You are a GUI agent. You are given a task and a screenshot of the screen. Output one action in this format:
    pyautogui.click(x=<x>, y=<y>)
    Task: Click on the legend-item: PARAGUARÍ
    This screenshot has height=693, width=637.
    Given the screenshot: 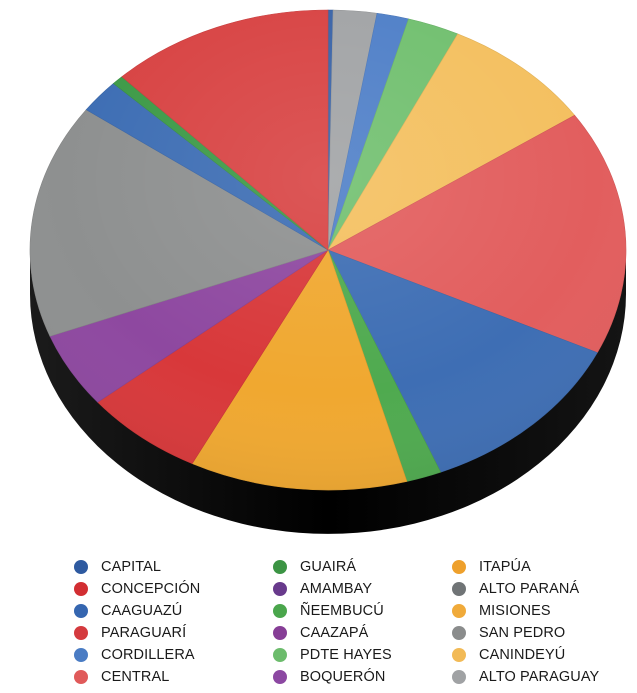 What is the action you would take?
    pyautogui.click(x=137, y=633)
    